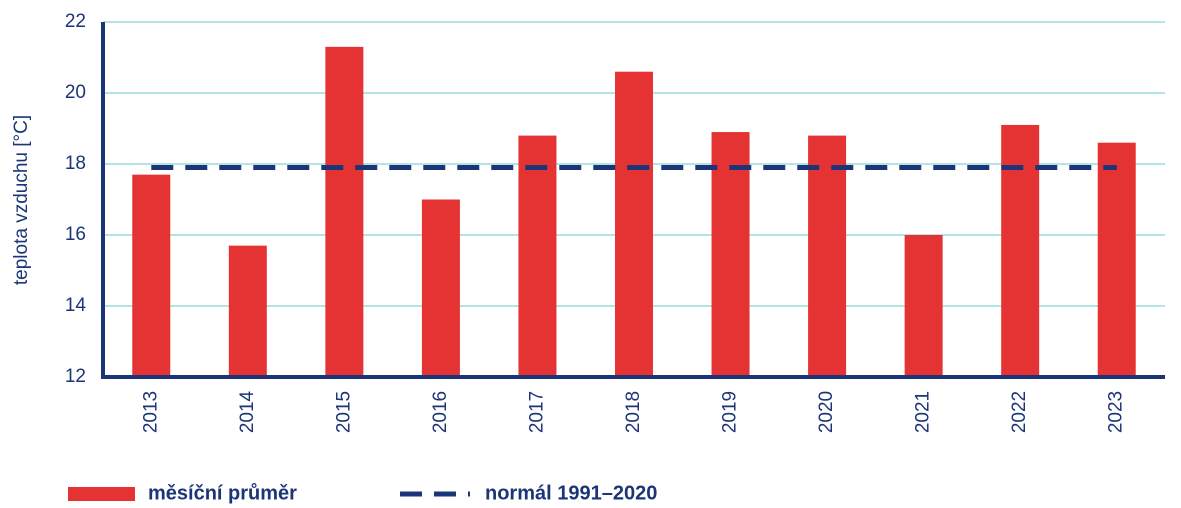  Describe the element at coordinates (440, 412) in the screenshot. I see `x-tick-label: 2016` at that location.